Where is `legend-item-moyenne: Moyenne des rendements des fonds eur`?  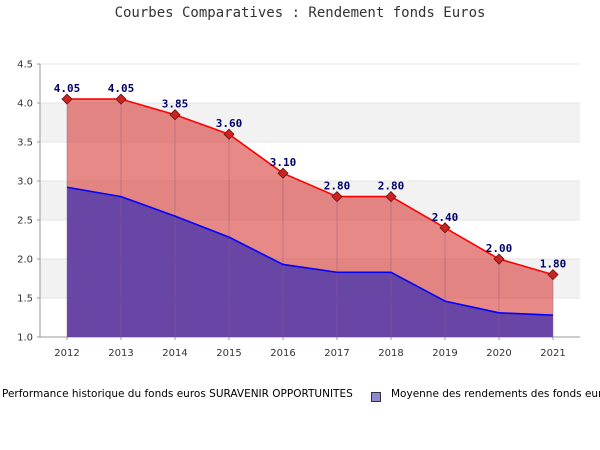 legend-item-moyenne: Moyenne des rendements des fonds eur is located at coordinates (495, 394).